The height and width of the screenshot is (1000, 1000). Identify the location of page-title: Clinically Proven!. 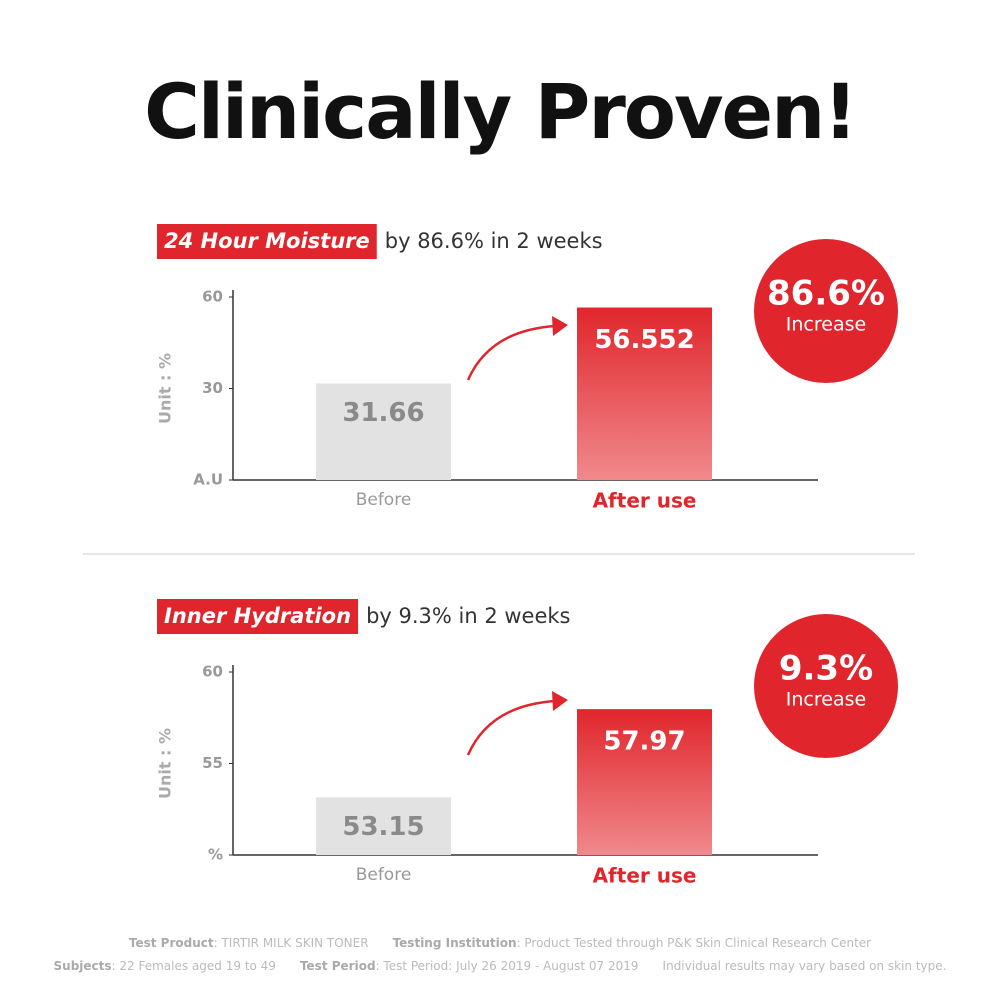
(500, 111).